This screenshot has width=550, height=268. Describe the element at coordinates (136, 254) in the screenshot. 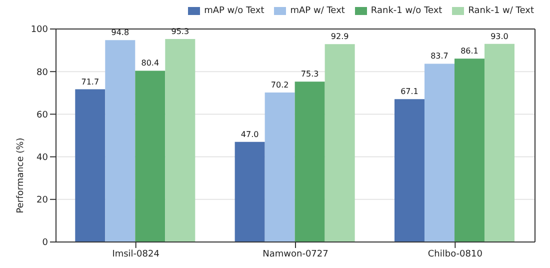

I see `x-tick-label: Imsil-0824` at that location.